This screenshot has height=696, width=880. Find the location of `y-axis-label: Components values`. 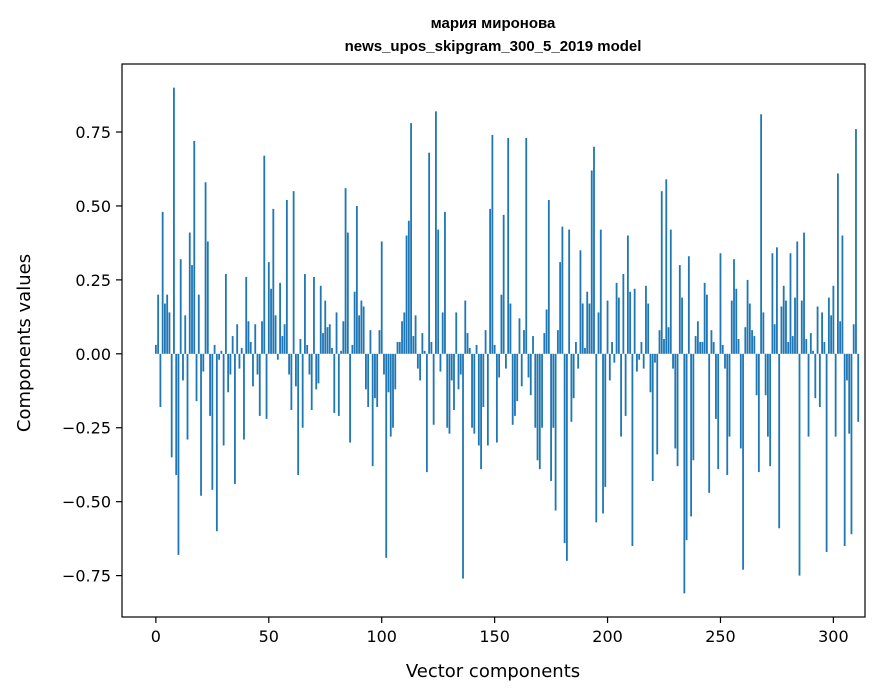

y-axis-label: Components values is located at coordinates (24, 343).